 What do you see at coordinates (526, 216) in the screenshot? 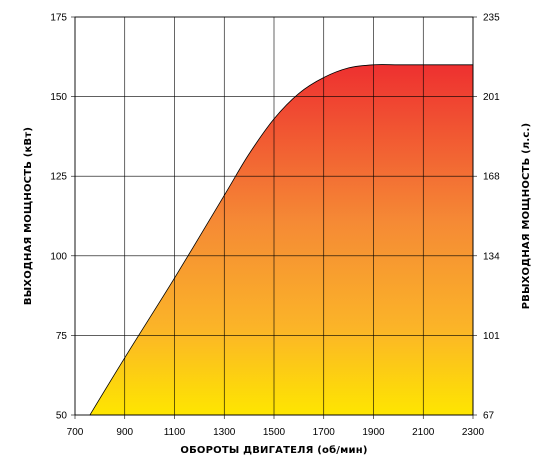
I see `y2-axis-title: РВЫХОДНАЯ МОЩНОСТЬ (л.с.)` at bounding box center [526, 216].